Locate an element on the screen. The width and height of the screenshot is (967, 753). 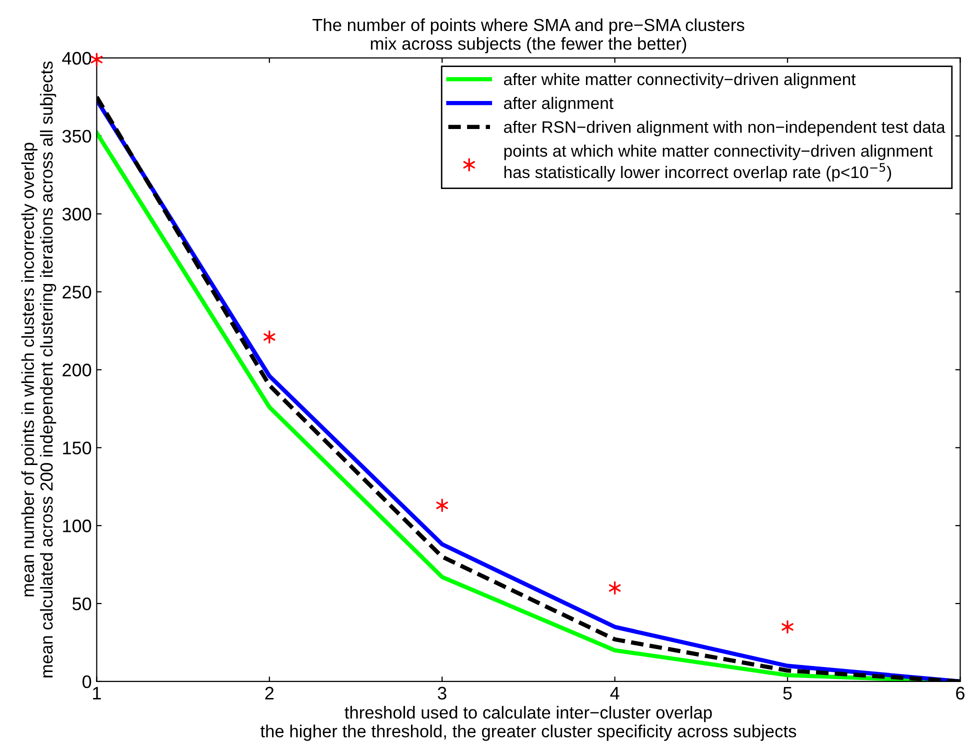
x-tick-label: 4 is located at coordinates (615, 693).